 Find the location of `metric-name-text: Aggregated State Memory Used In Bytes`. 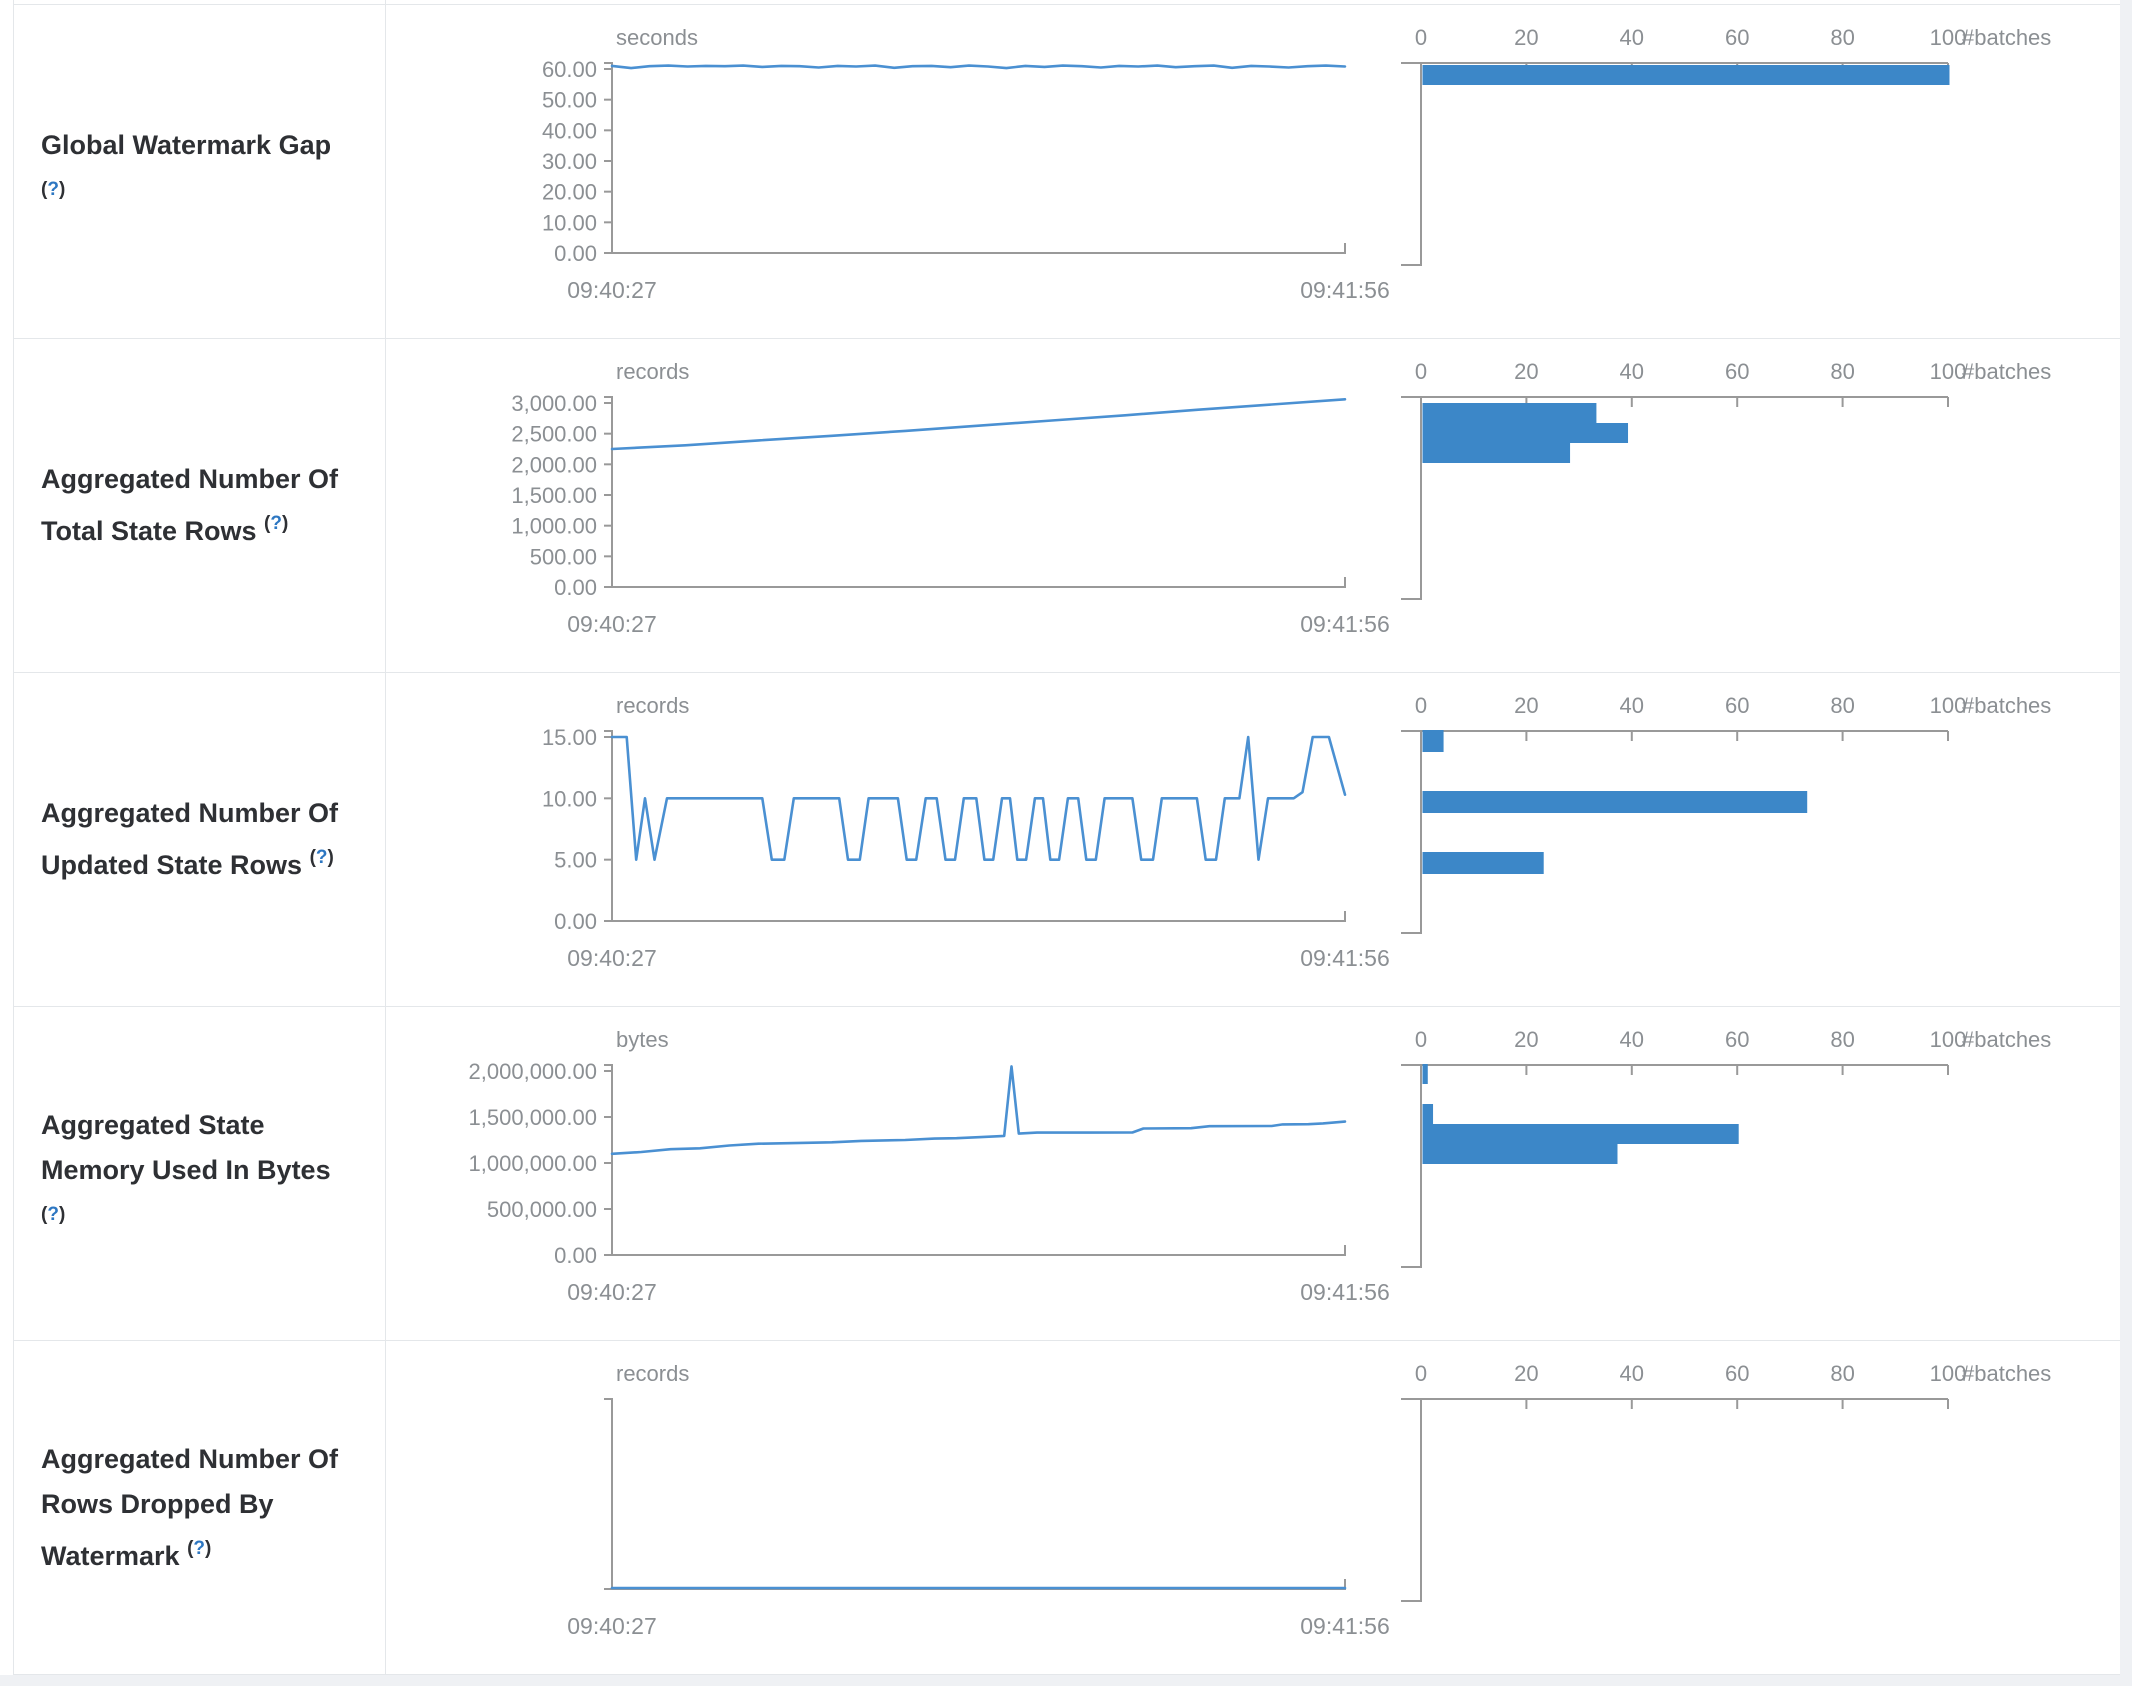

metric-name-text: Aggregated State Memory Used In Bytes is located at coordinates (186, 1147).